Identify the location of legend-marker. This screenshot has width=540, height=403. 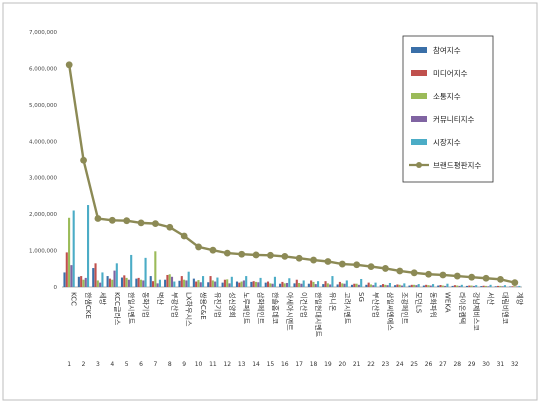
(419, 165).